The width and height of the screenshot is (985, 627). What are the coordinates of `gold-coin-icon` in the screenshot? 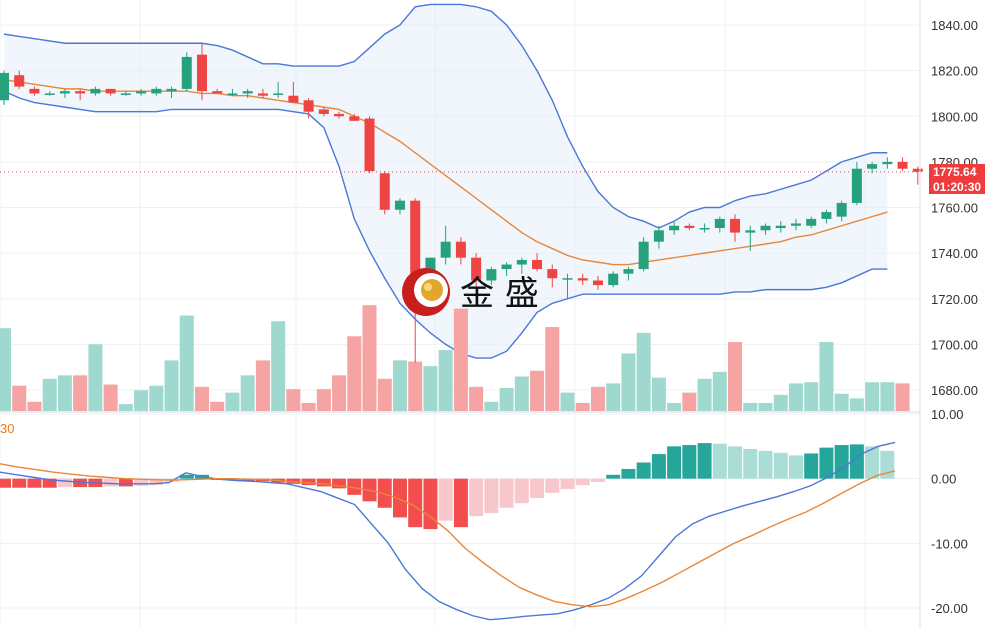 It's located at (426, 292).